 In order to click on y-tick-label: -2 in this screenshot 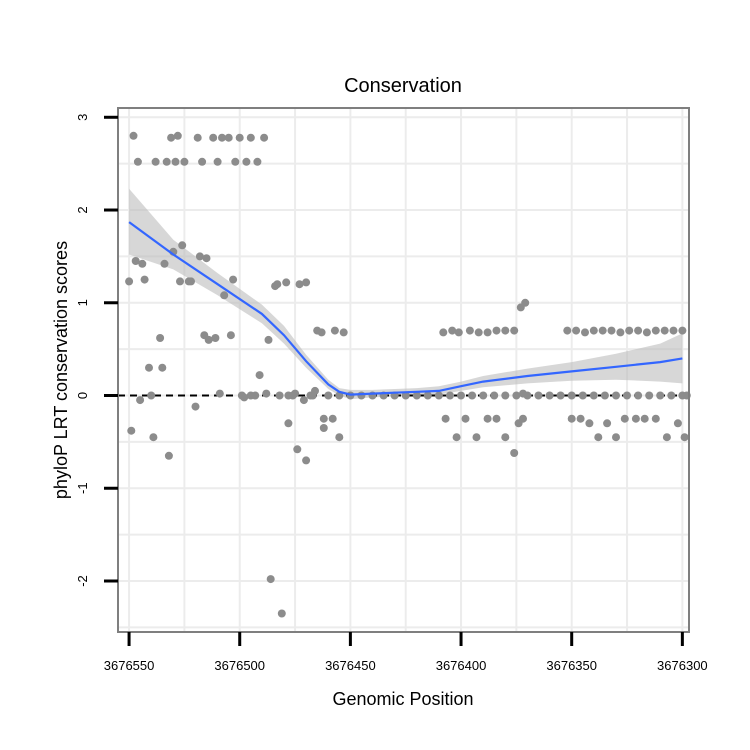, I will do `click(82, 581)`.